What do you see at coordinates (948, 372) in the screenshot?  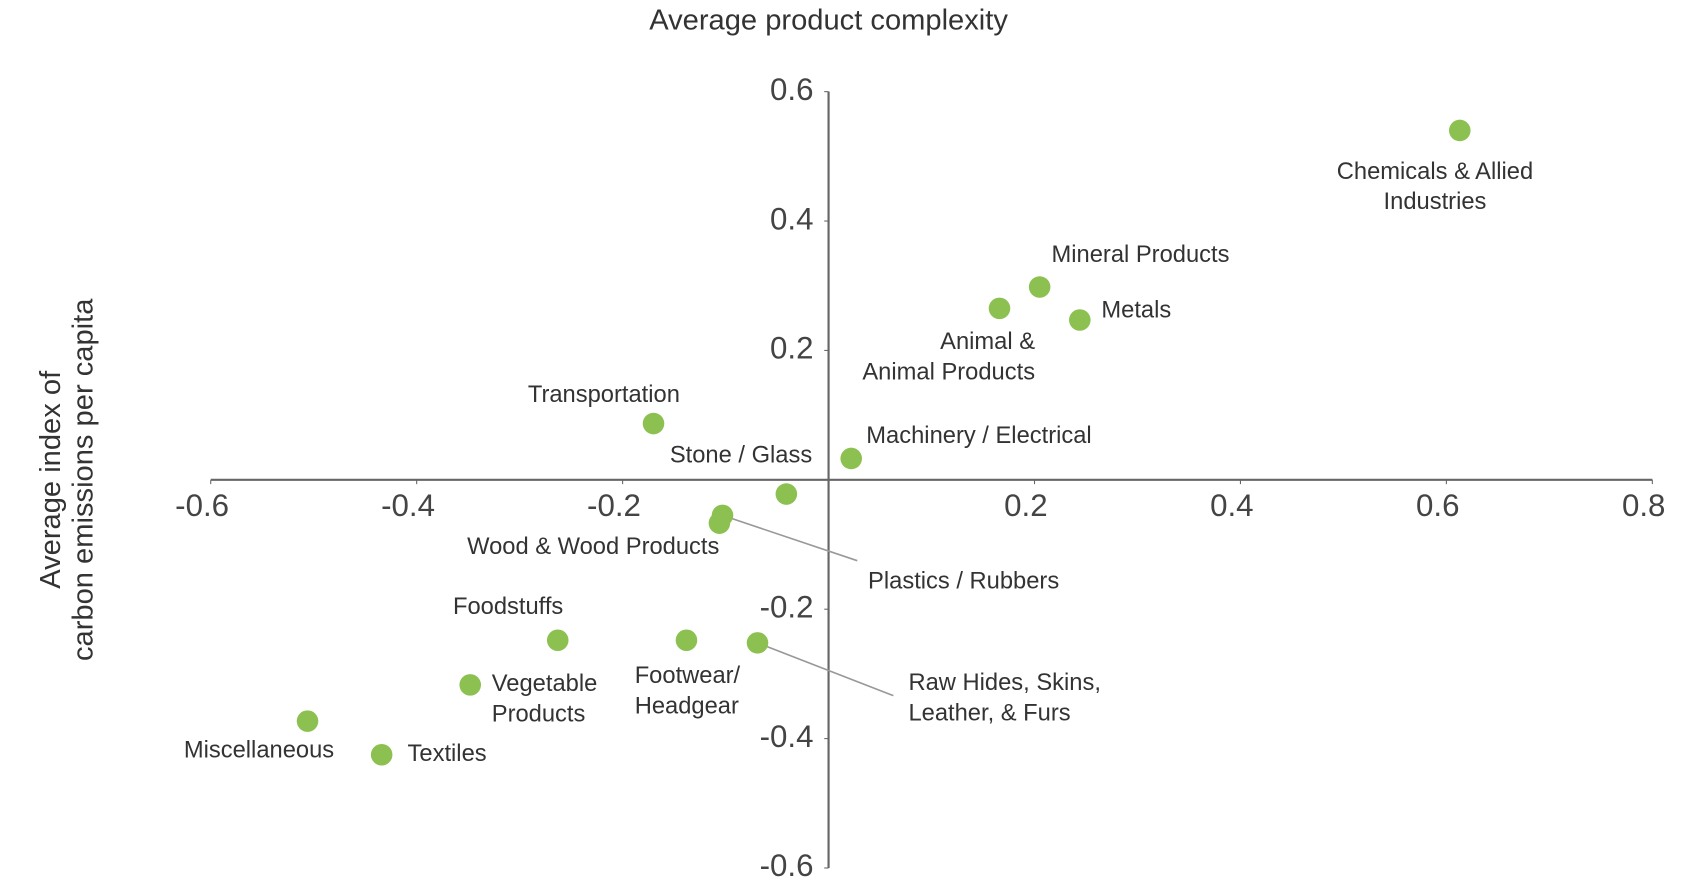 I see `point-label: Animal Products` at bounding box center [948, 372].